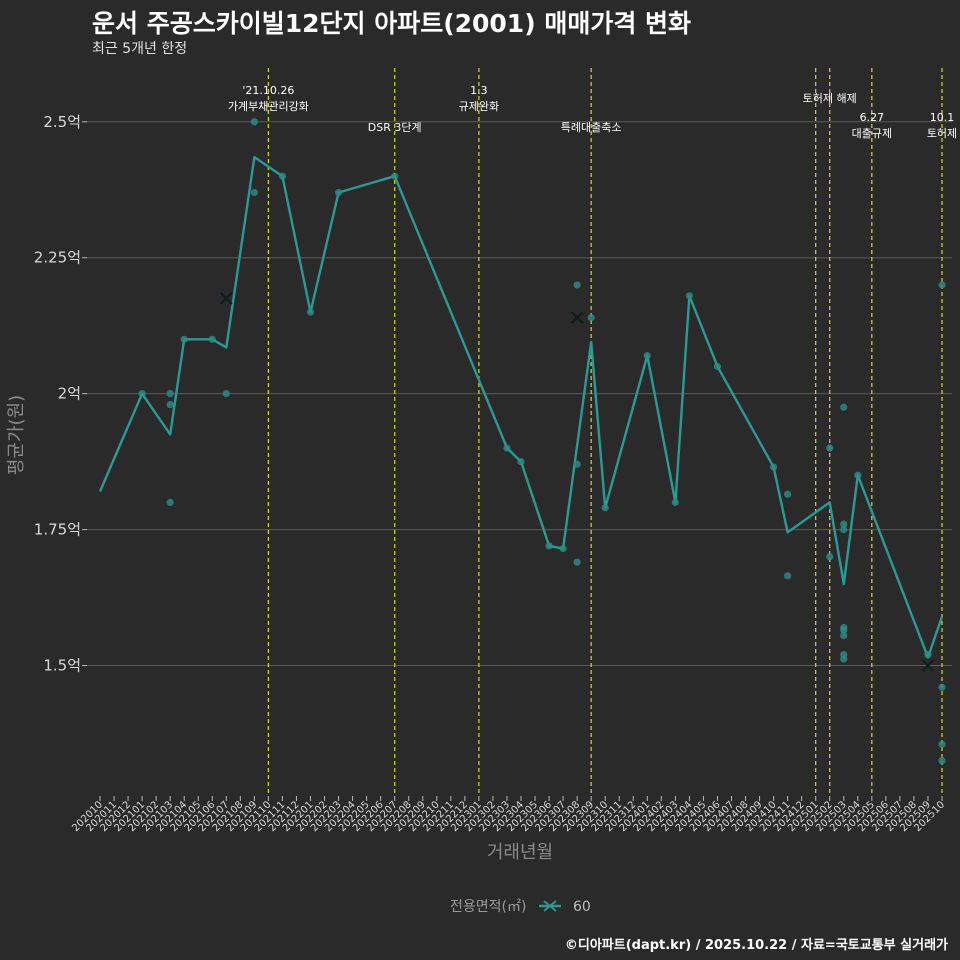 This screenshot has width=960, height=960. Describe the element at coordinates (488, 907) in the screenshot. I see `legend-title: 전용면적(㎡)` at that location.